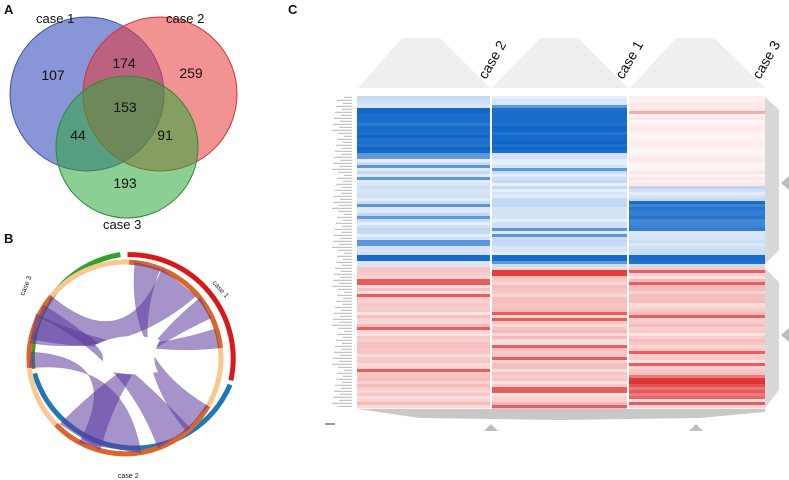 The height and width of the screenshot is (480, 789). I want to click on bottom-dendrogram, so click(561, 420).